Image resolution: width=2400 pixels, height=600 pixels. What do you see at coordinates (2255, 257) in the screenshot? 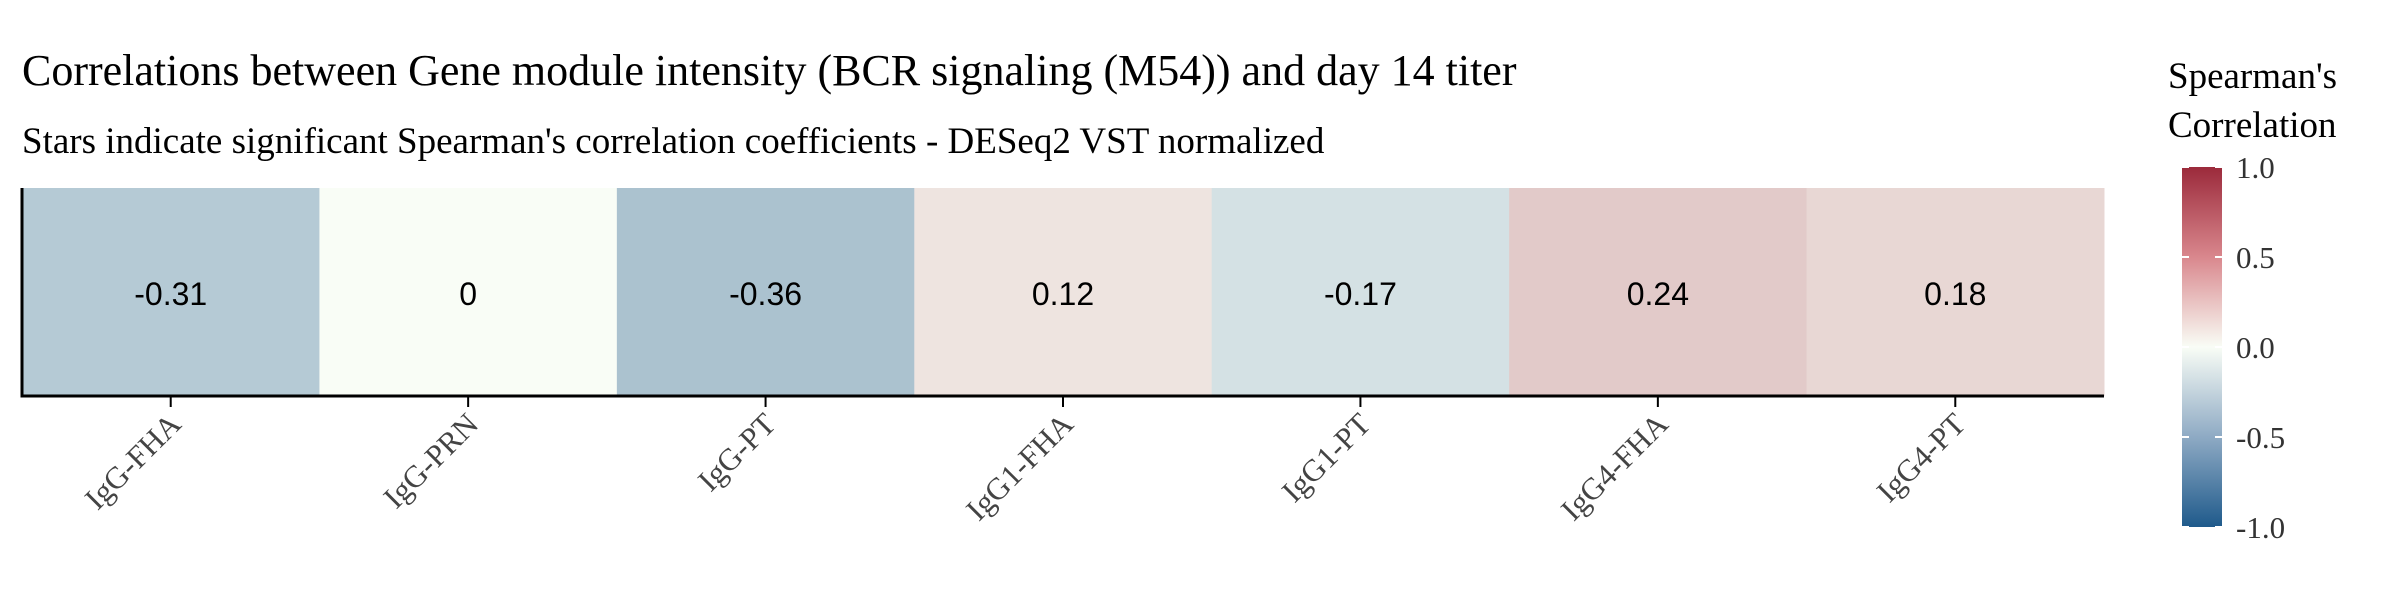
I see `legend-tick-label: 0.5` at bounding box center [2255, 257].